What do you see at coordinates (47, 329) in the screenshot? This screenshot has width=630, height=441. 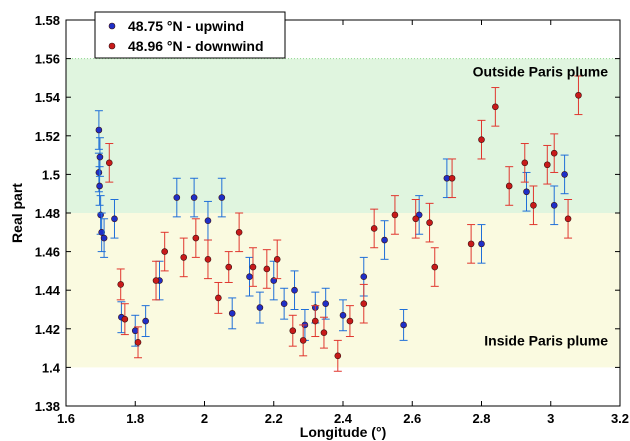 I see `y-tick-label: 1.42` at bounding box center [47, 329].